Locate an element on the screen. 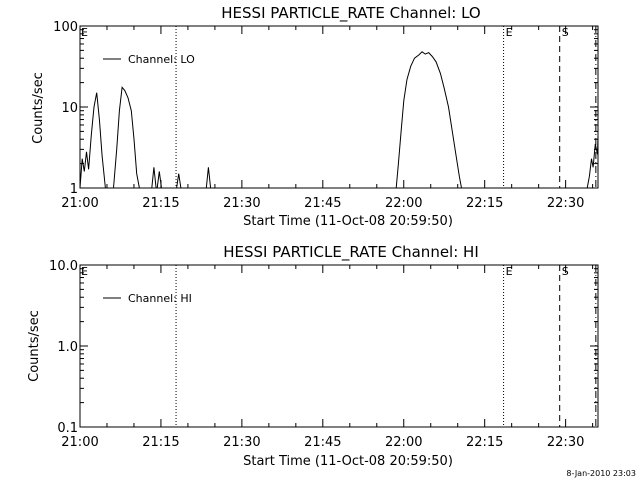  chart-title: HESSI PARTICLE_RATE Channel: LO is located at coordinates (350, 13).